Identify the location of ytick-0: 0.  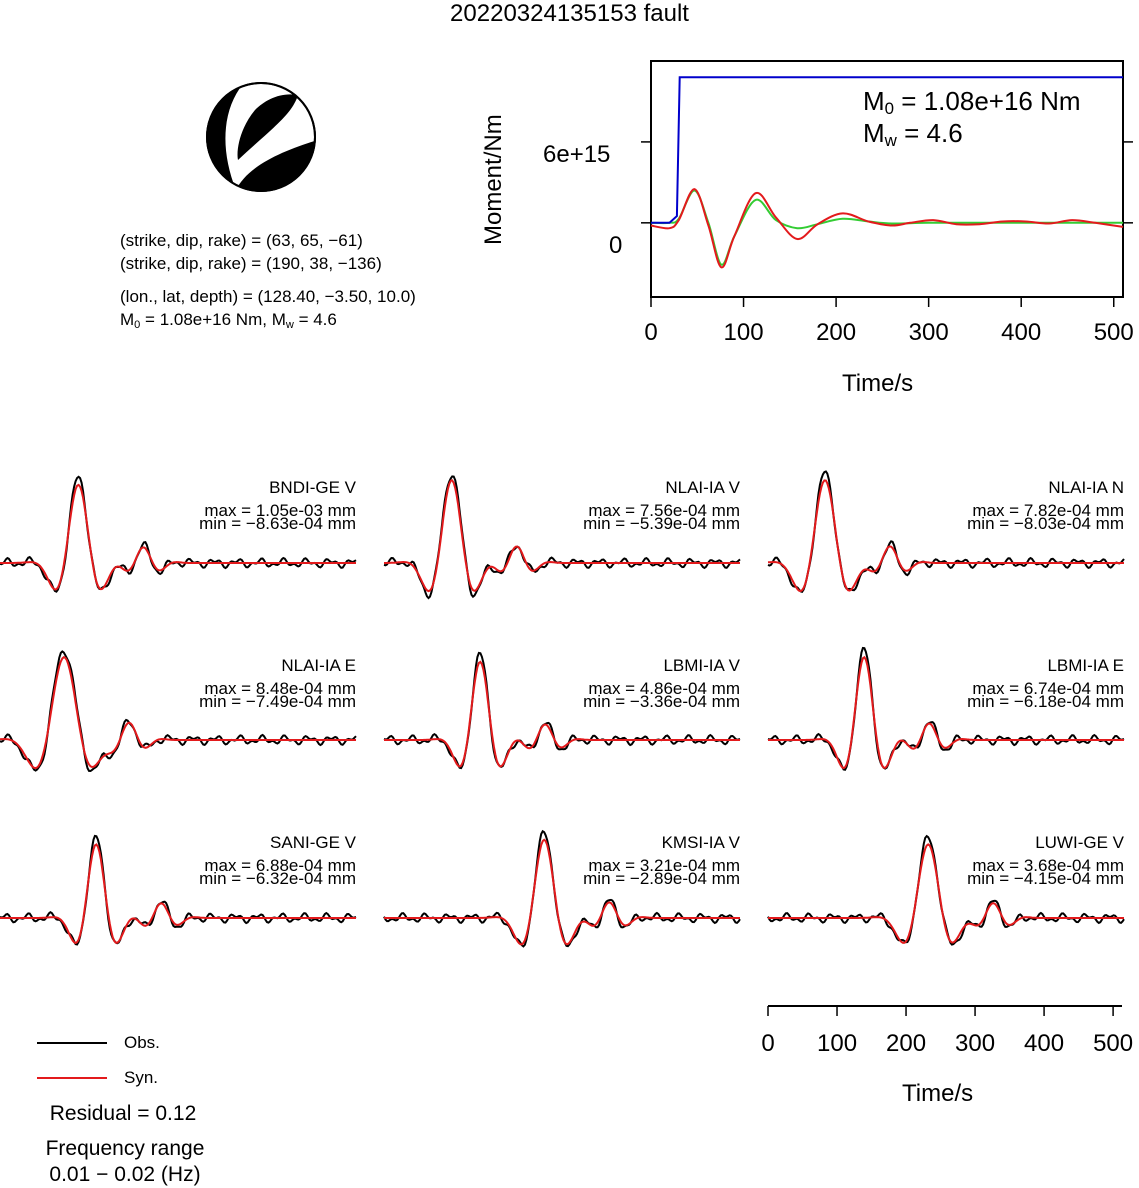
(616, 245).